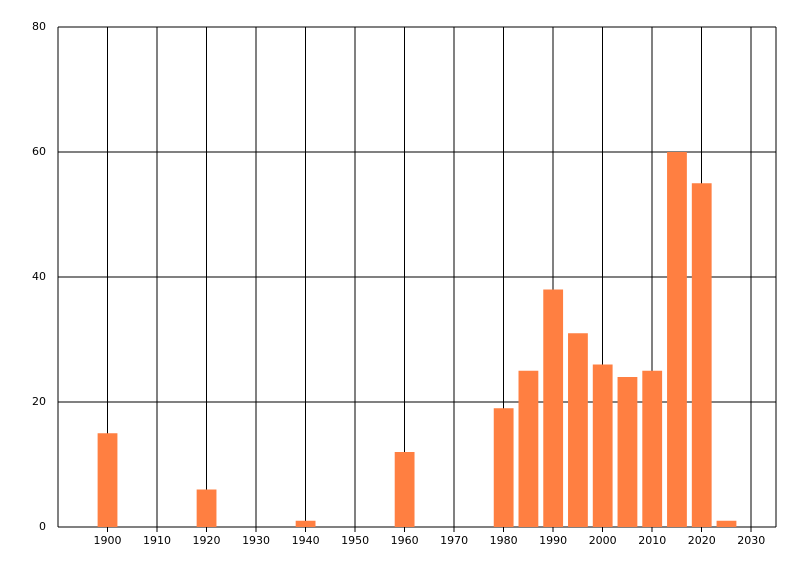 This screenshot has width=800, height=576. What do you see at coordinates (39, 276) in the screenshot?
I see `y-tick-label: 40` at bounding box center [39, 276].